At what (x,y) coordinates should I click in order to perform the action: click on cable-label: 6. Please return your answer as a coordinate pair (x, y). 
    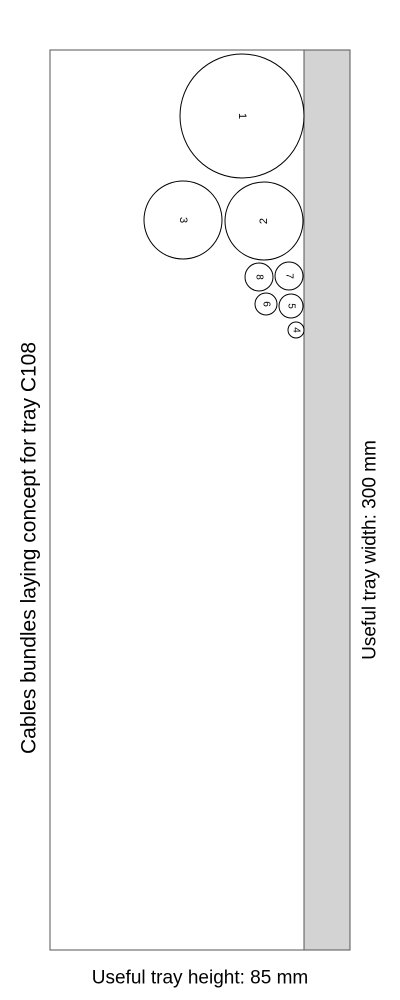
    Looking at the image, I should click on (266, 304).